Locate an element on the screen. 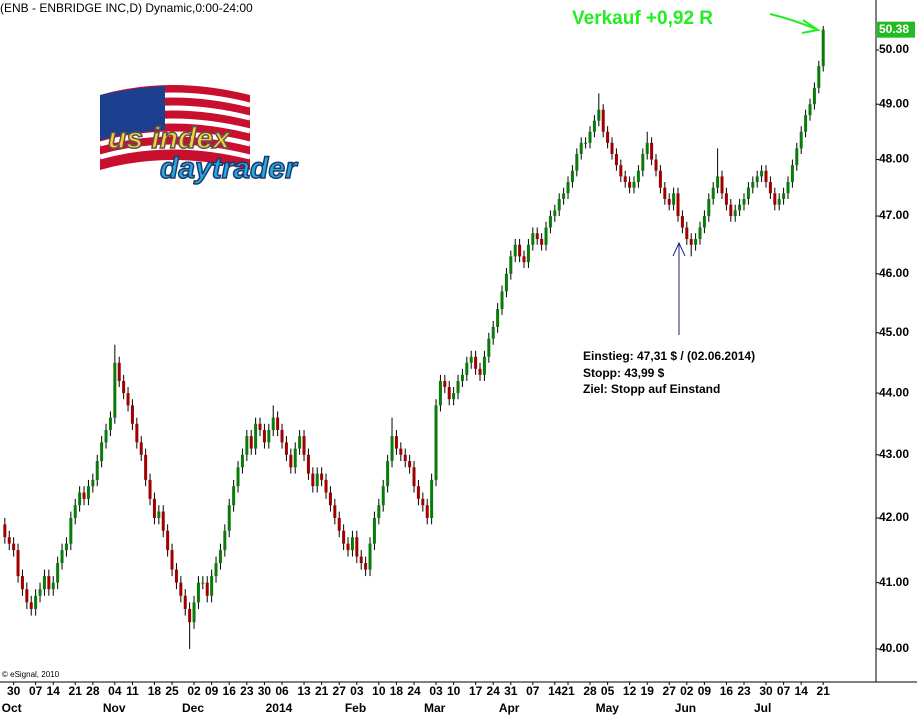 The height and width of the screenshot is (722, 917). y-tick-label: 42.00 is located at coordinates (894, 517).